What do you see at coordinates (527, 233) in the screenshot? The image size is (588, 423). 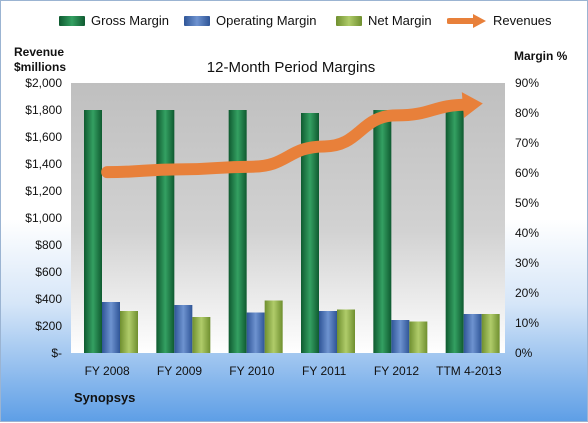 I see `right-tick-label: 40%` at bounding box center [527, 233].